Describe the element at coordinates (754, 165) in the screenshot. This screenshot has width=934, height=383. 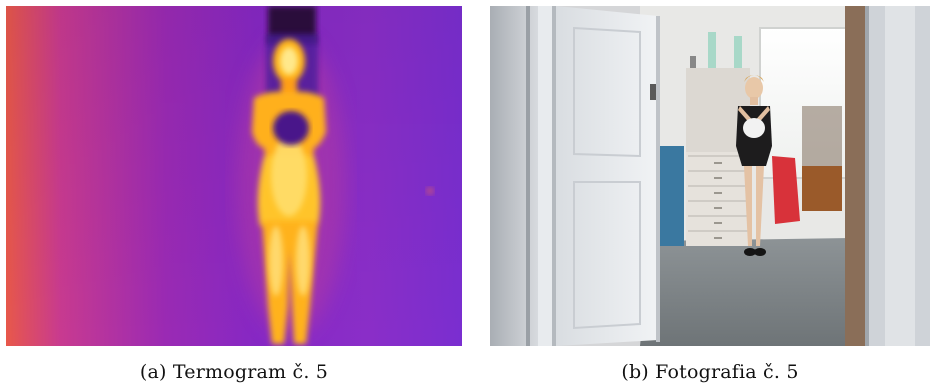
I see `photo-person` at that location.